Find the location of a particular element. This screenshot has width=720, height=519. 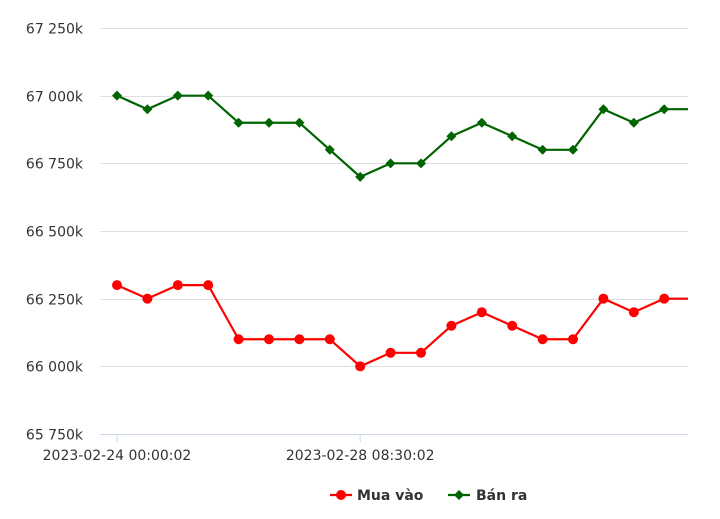

y-tick-label: 67 000k is located at coordinates (55, 98).